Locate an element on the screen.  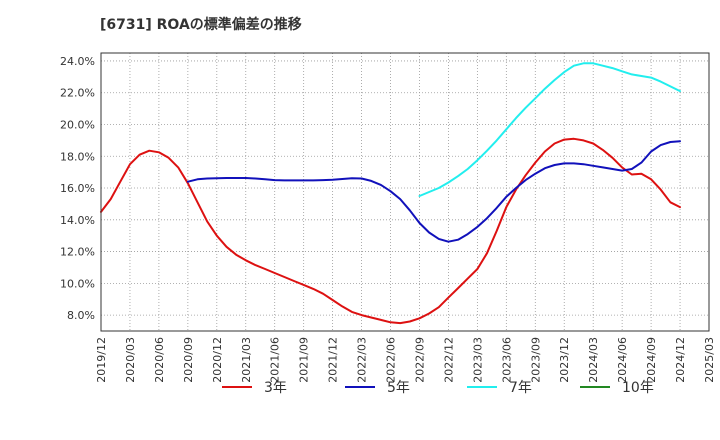
y-tick-label: 22.0% is located at coordinates (77, 93).